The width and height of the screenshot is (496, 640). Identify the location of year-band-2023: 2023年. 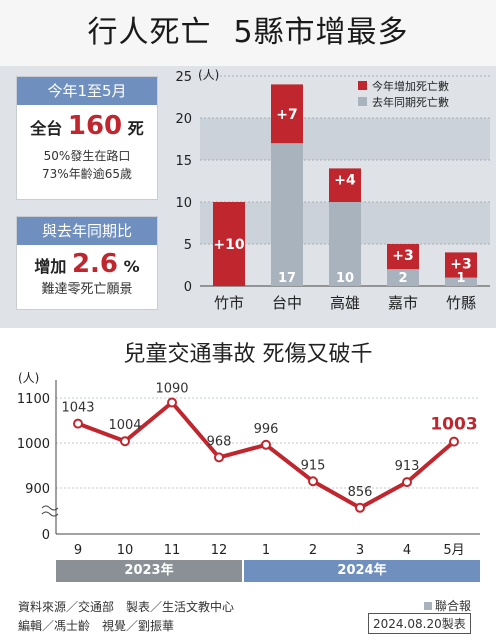
(149, 571).